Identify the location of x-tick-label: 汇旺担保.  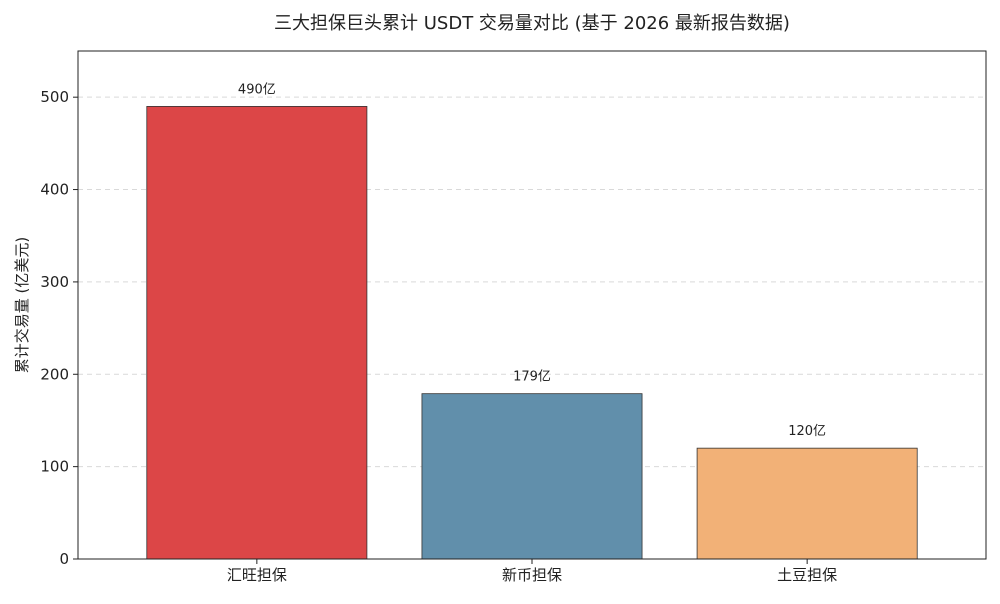
(257, 575).